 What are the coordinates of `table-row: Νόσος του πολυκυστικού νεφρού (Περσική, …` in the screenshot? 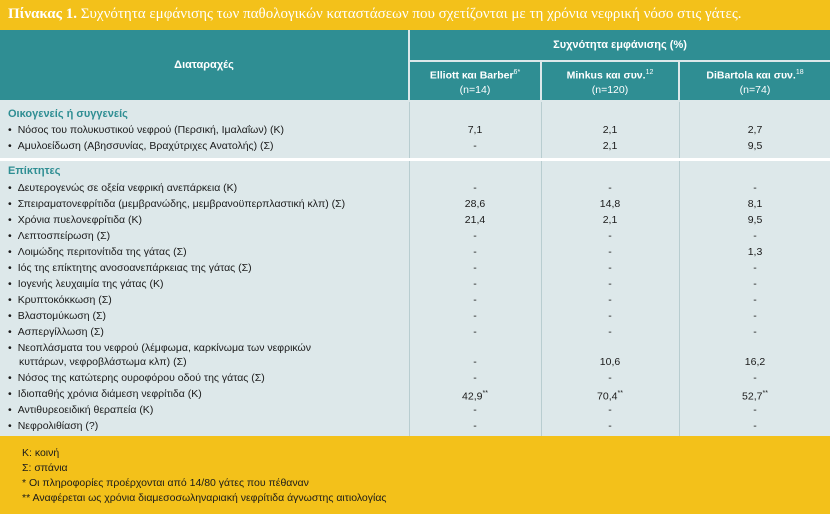 It's located at (415, 130).